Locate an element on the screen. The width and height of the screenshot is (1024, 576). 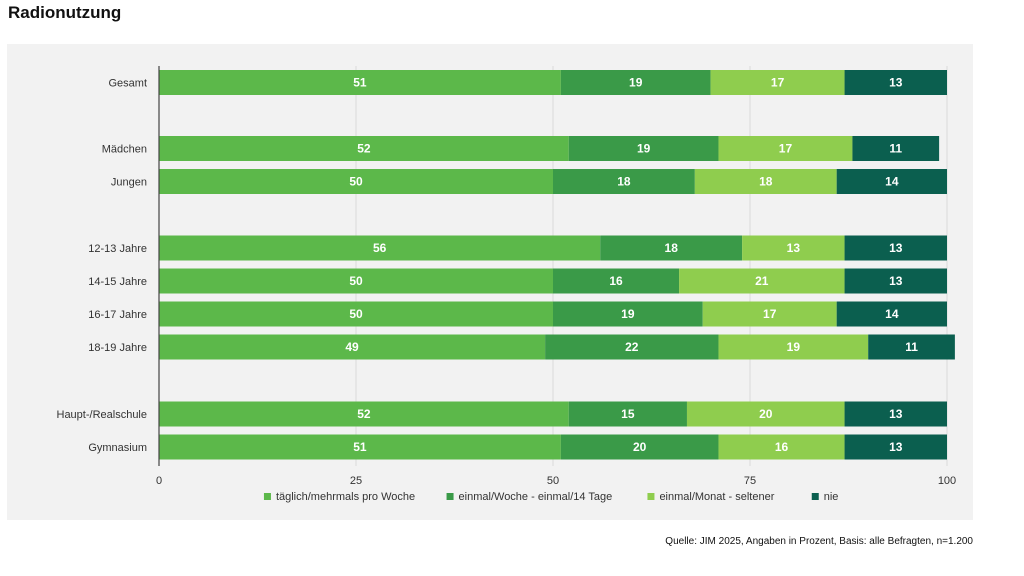
legend-label-2: einmal/Monat - seltener is located at coordinates (716, 497).